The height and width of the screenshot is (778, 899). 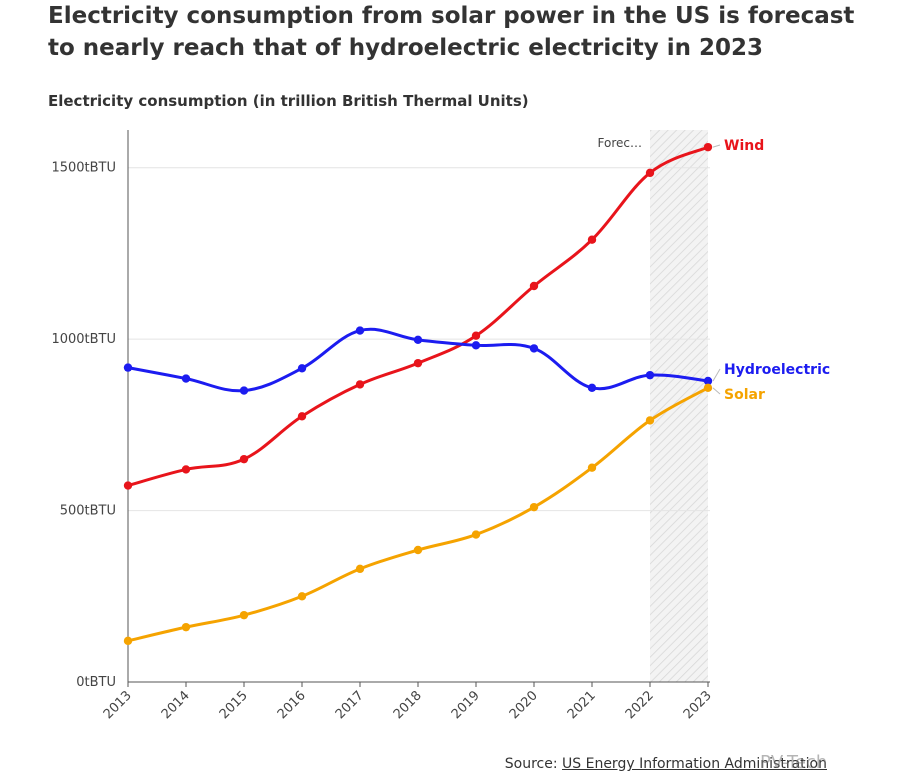 I want to click on wind-point-2022, so click(x=650, y=173).